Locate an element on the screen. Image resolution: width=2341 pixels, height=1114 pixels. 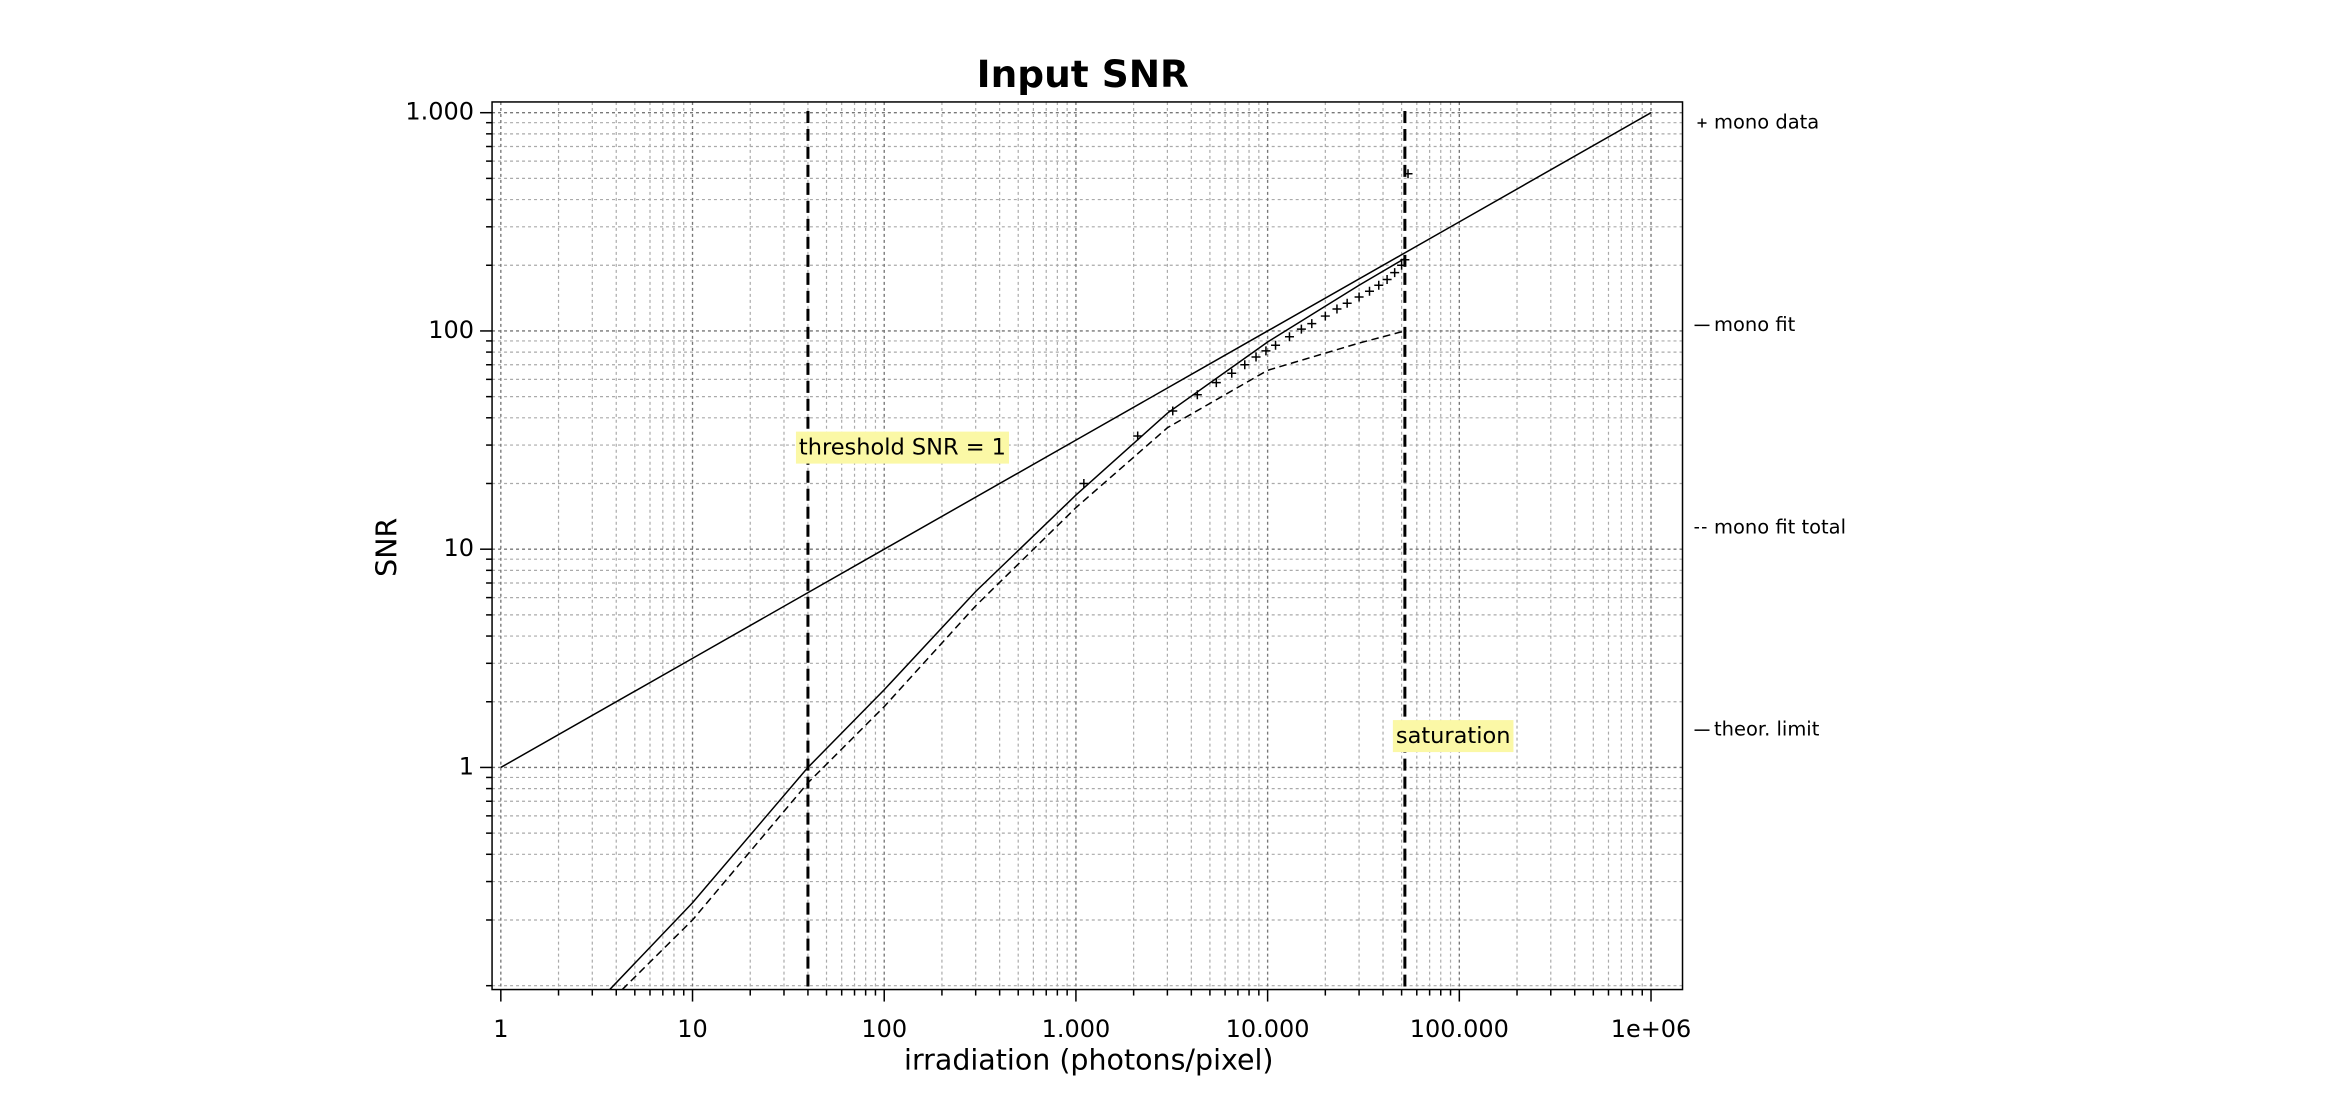
y-tick-label: 1.000 is located at coordinates (439, 112).